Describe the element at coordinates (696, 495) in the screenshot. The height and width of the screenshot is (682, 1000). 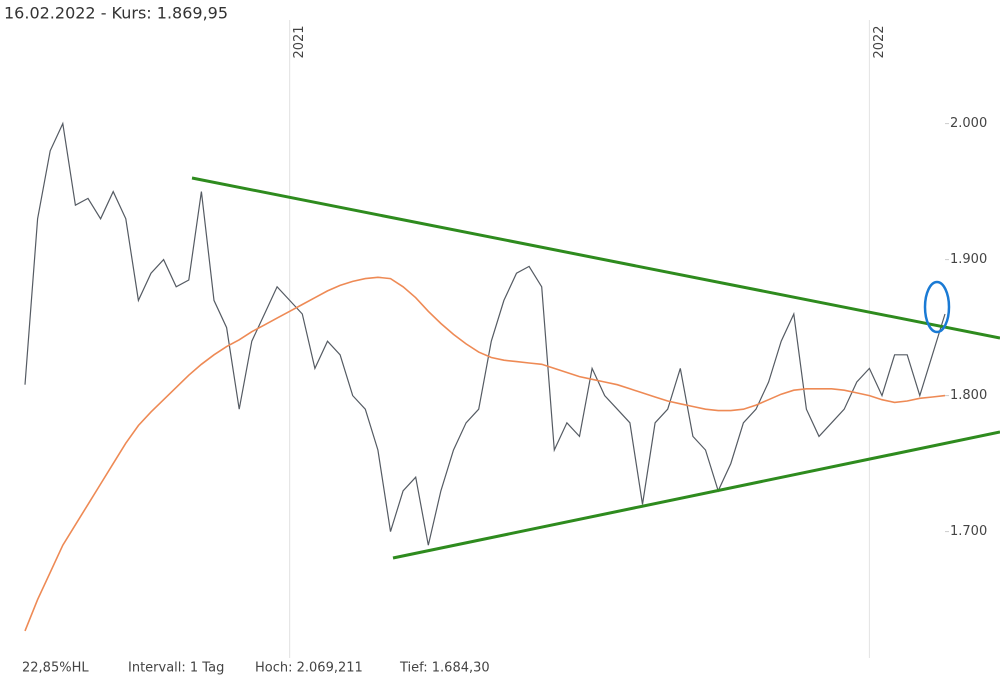
I see `trend-line` at that location.